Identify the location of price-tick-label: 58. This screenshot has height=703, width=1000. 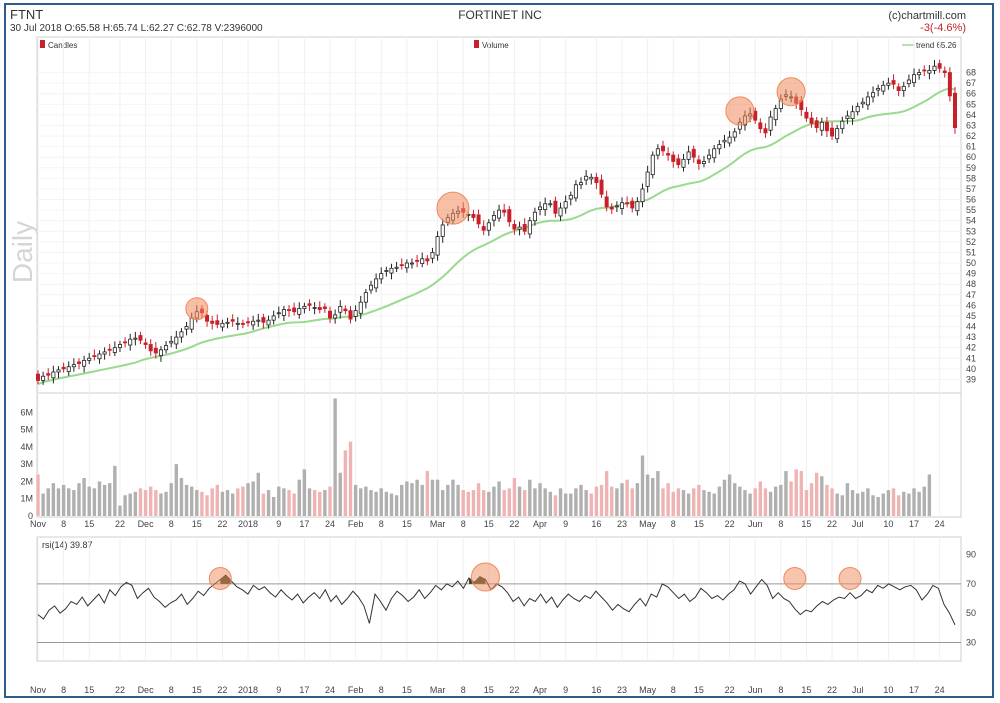
(971, 178).